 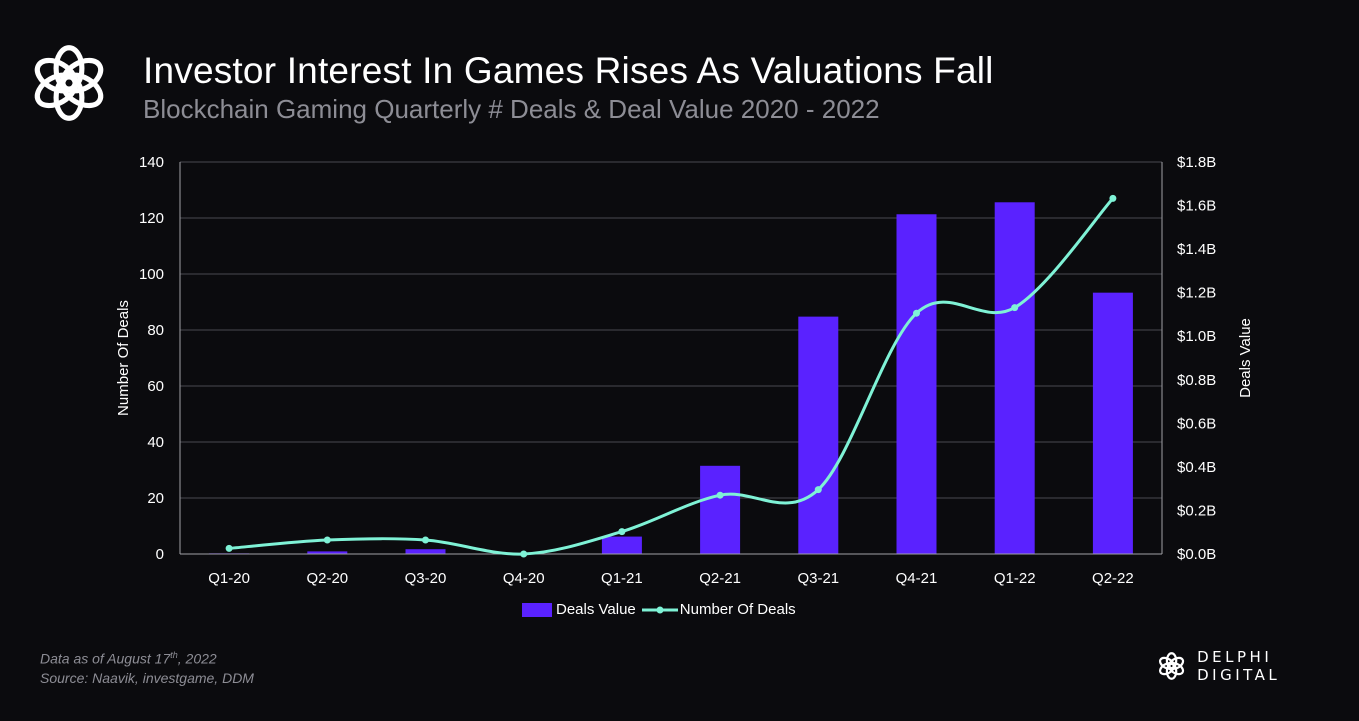 What do you see at coordinates (1113, 578) in the screenshot?
I see `x-tick-label: Q2-22` at bounding box center [1113, 578].